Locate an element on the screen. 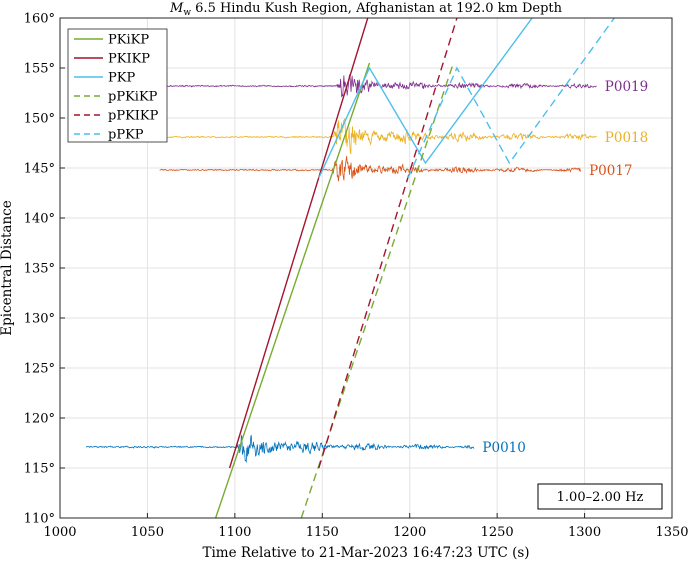 This screenshot has width=688, height=564. y-axis-label: Epicentral Distance is located at coordinates (7, 267).